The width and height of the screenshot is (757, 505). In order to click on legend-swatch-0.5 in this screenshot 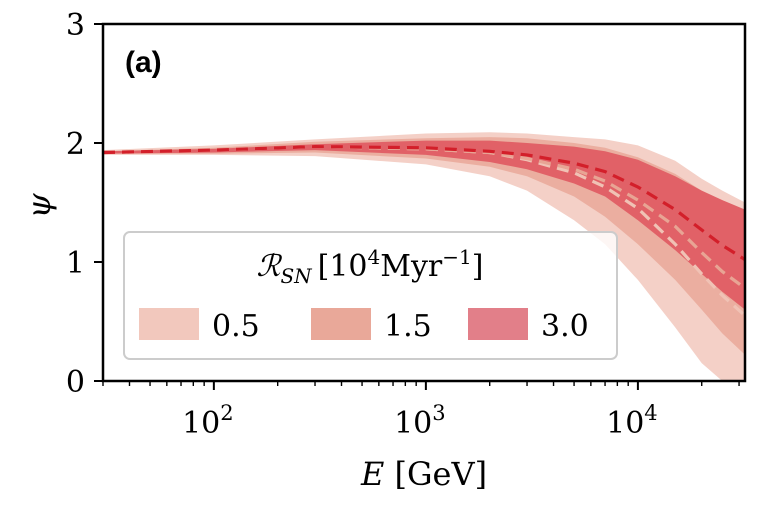, I will do `click(169, 324)`.